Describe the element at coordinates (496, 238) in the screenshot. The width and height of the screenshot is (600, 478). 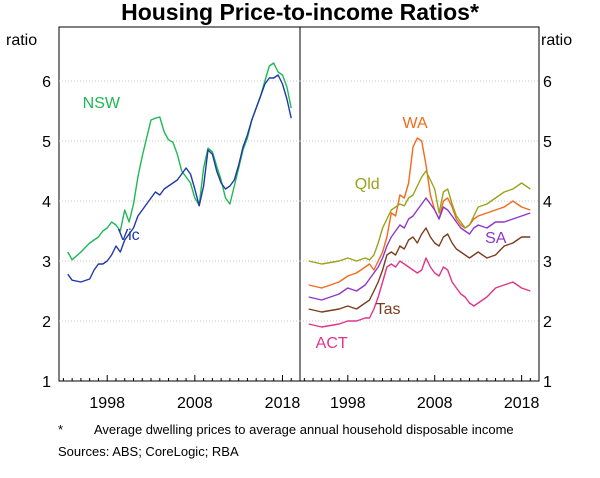
I see `series-label-sa: SA` at that location.